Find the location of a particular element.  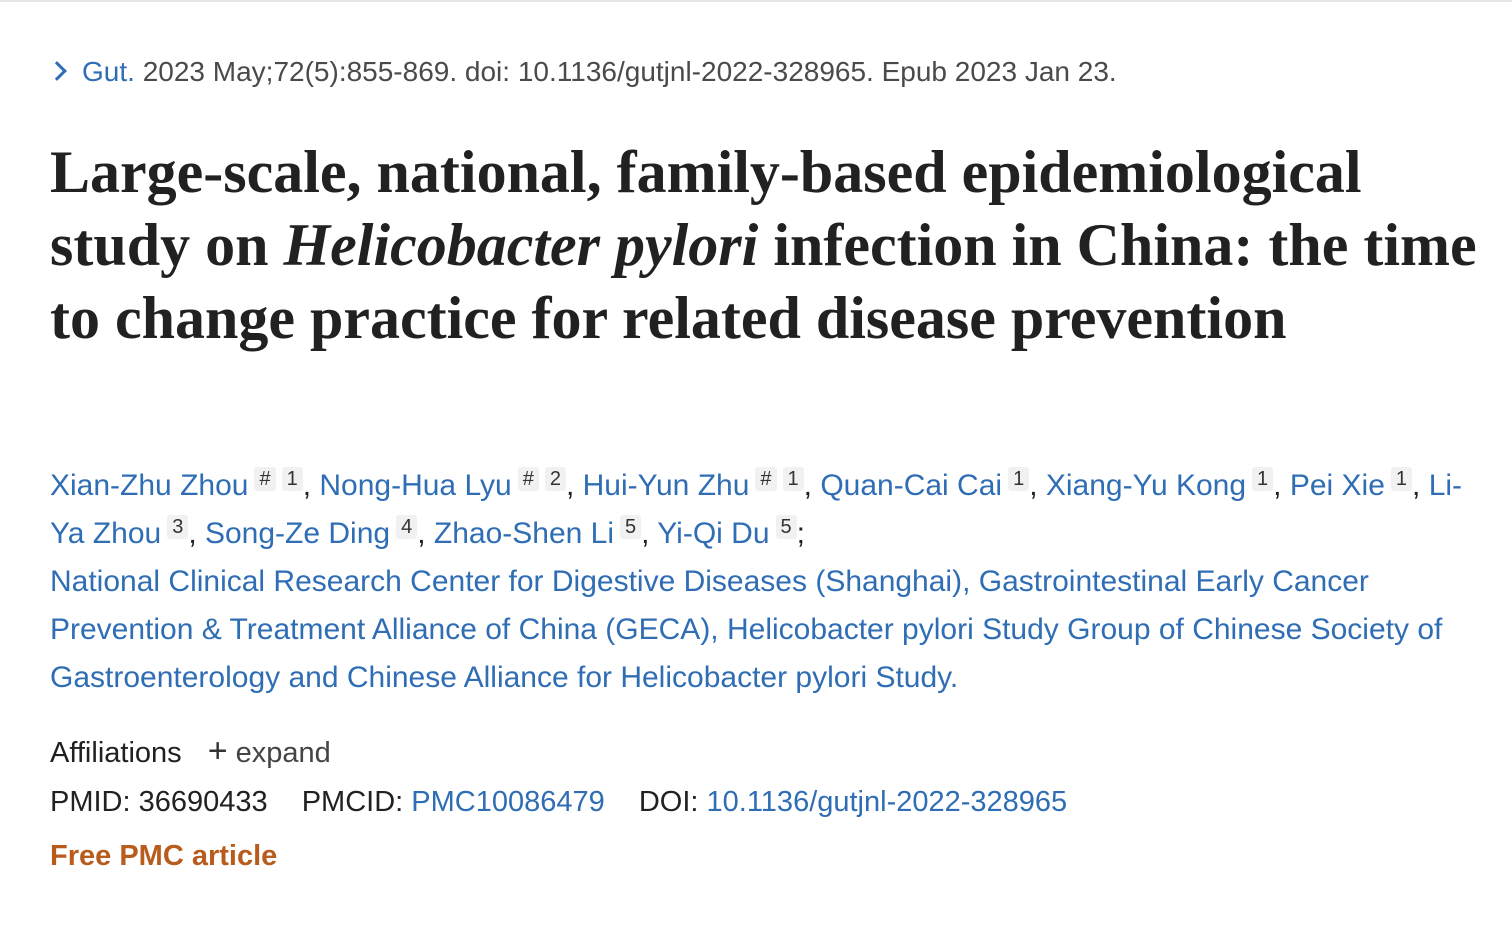

affiliations: Affiliations + expand is located at coordinates (190, 751).